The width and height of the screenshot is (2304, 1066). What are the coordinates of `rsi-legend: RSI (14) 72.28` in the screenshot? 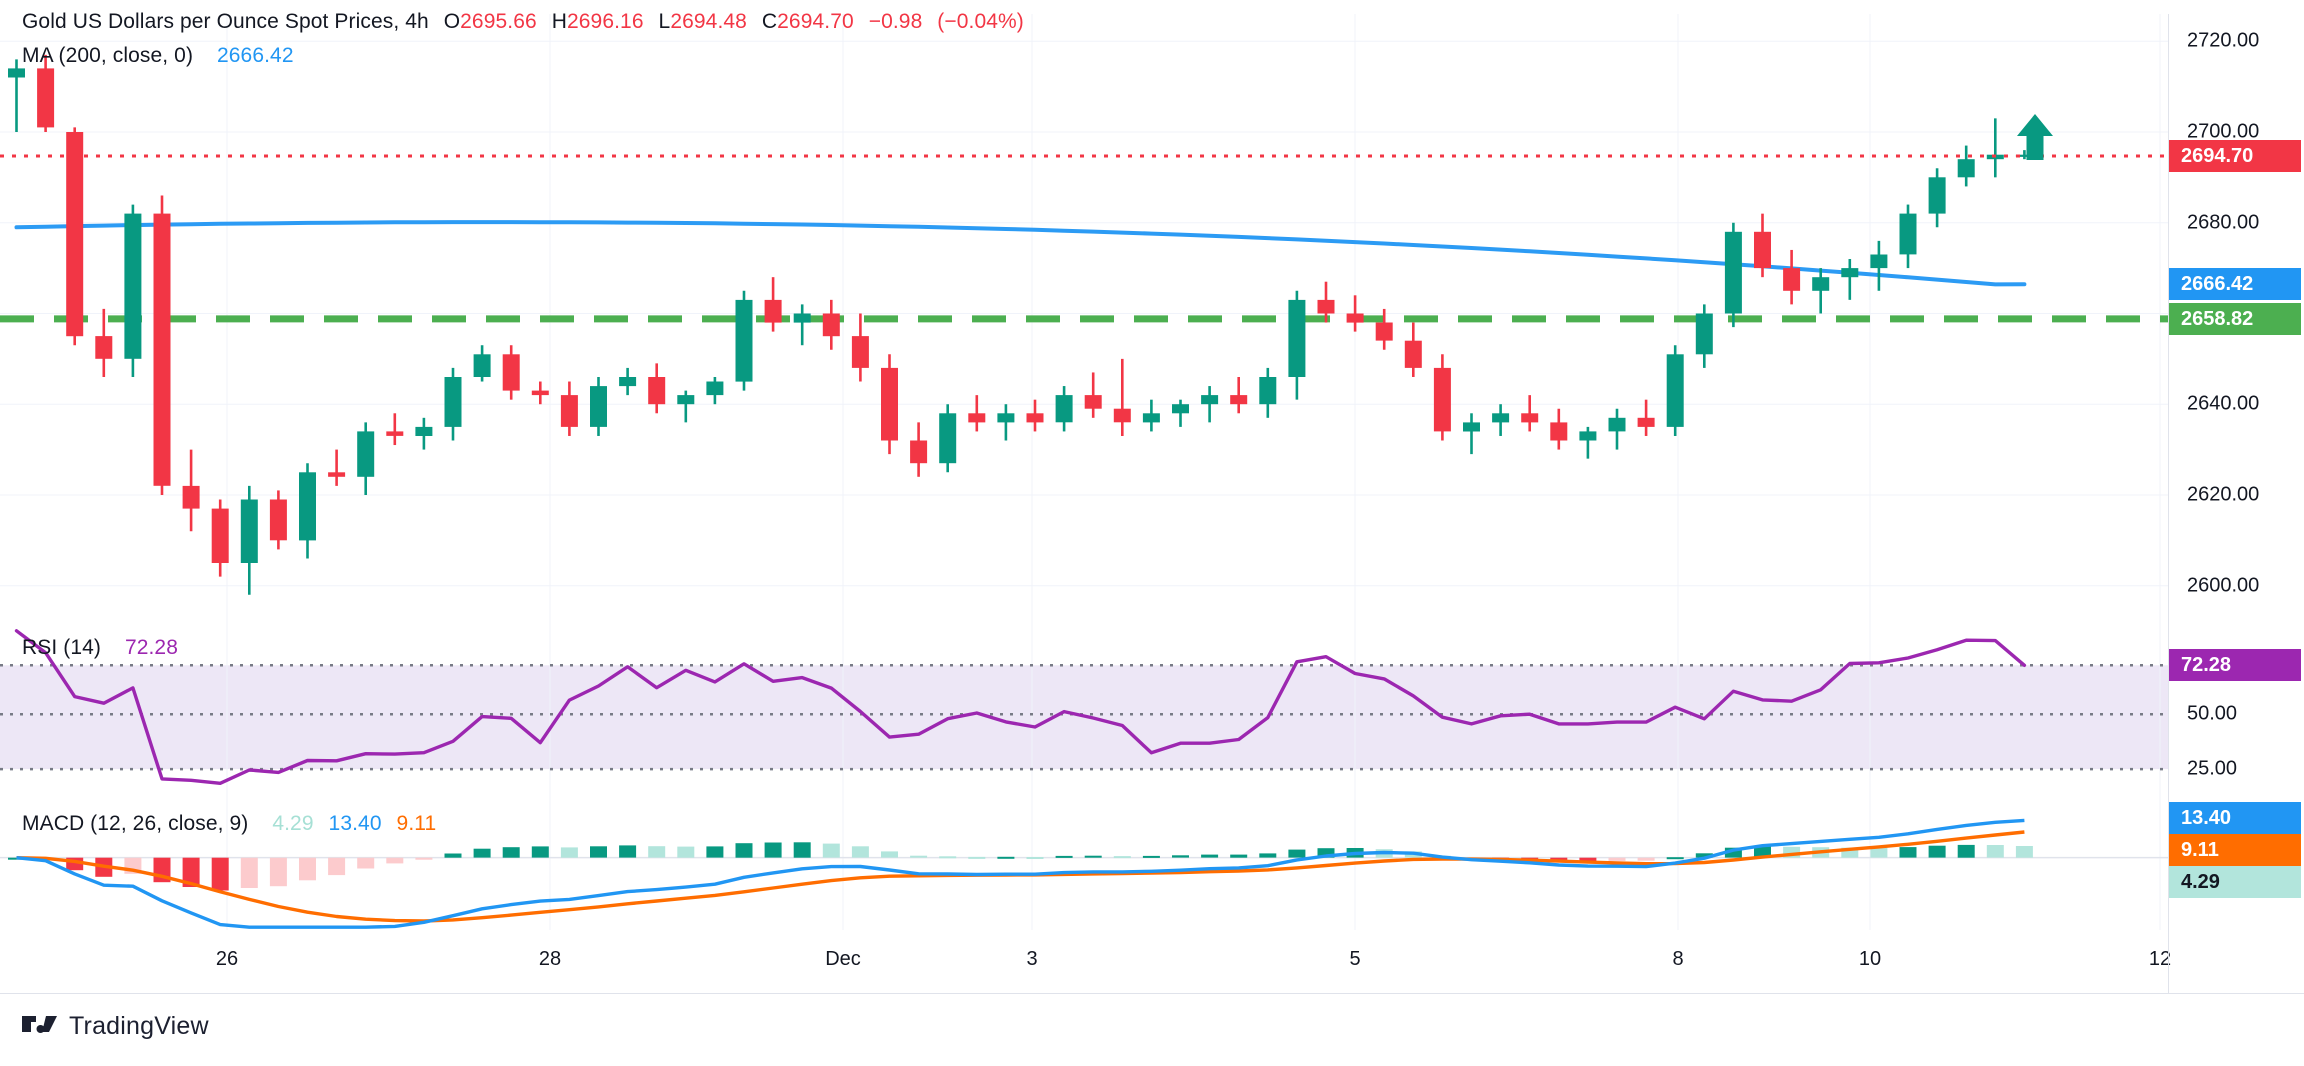 It's located at (100, 648).